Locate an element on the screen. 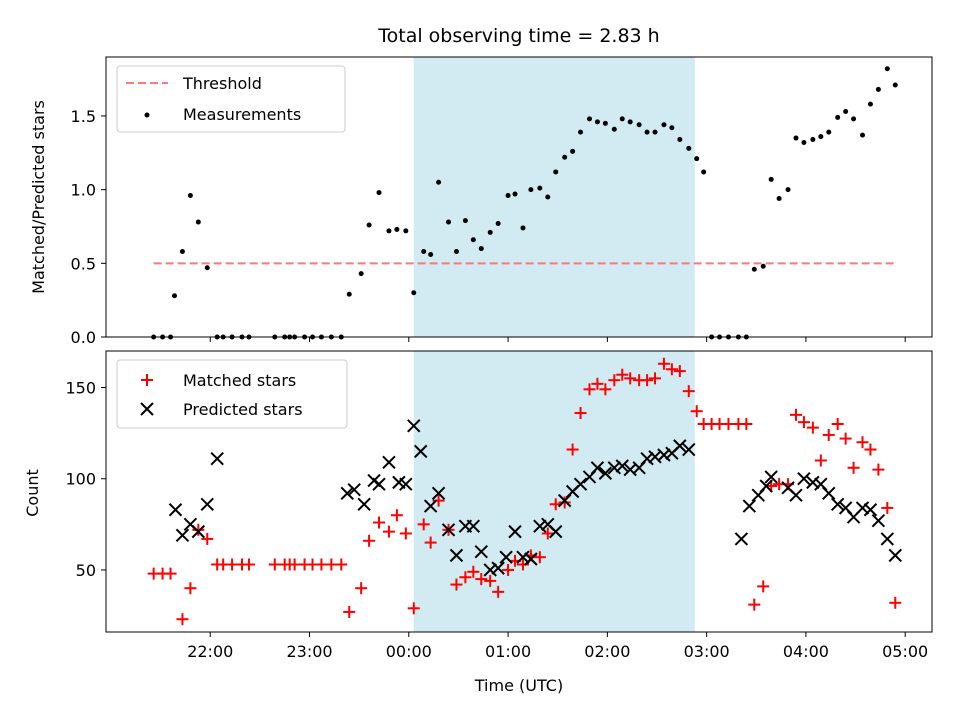 The height and width of the screenshot is (720, 960). bottom-legend-box is located at coordinates (232, 394).